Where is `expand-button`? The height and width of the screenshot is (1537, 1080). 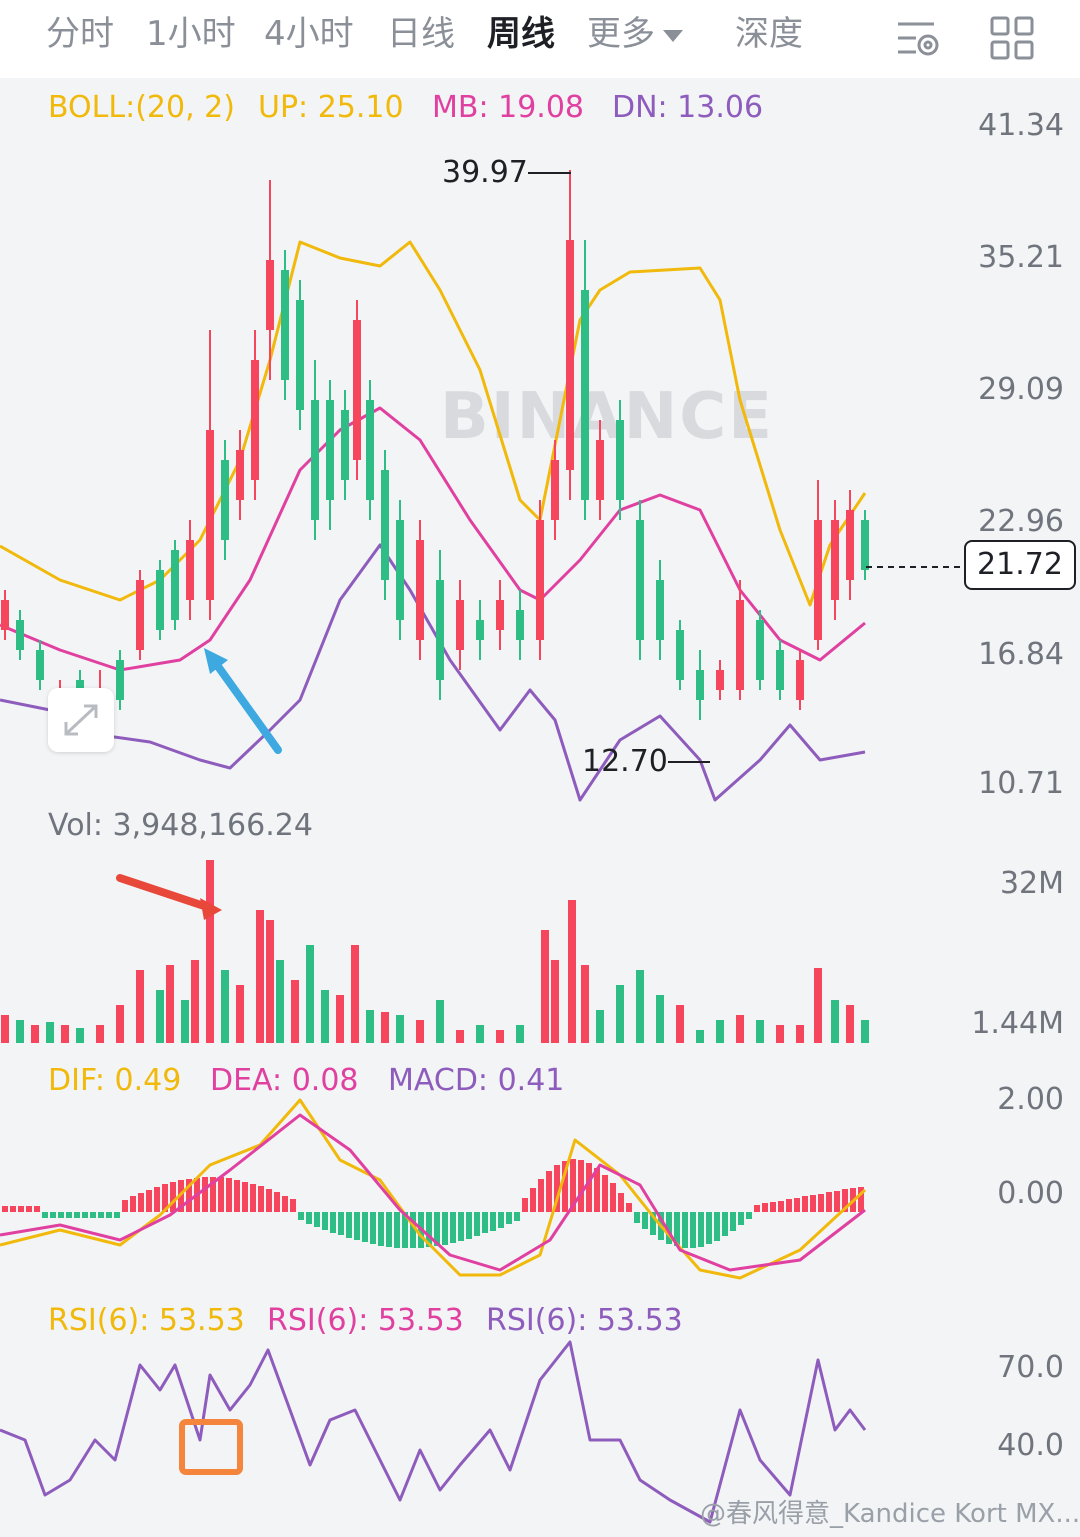 expand-button is located at coordinates (81, 720).